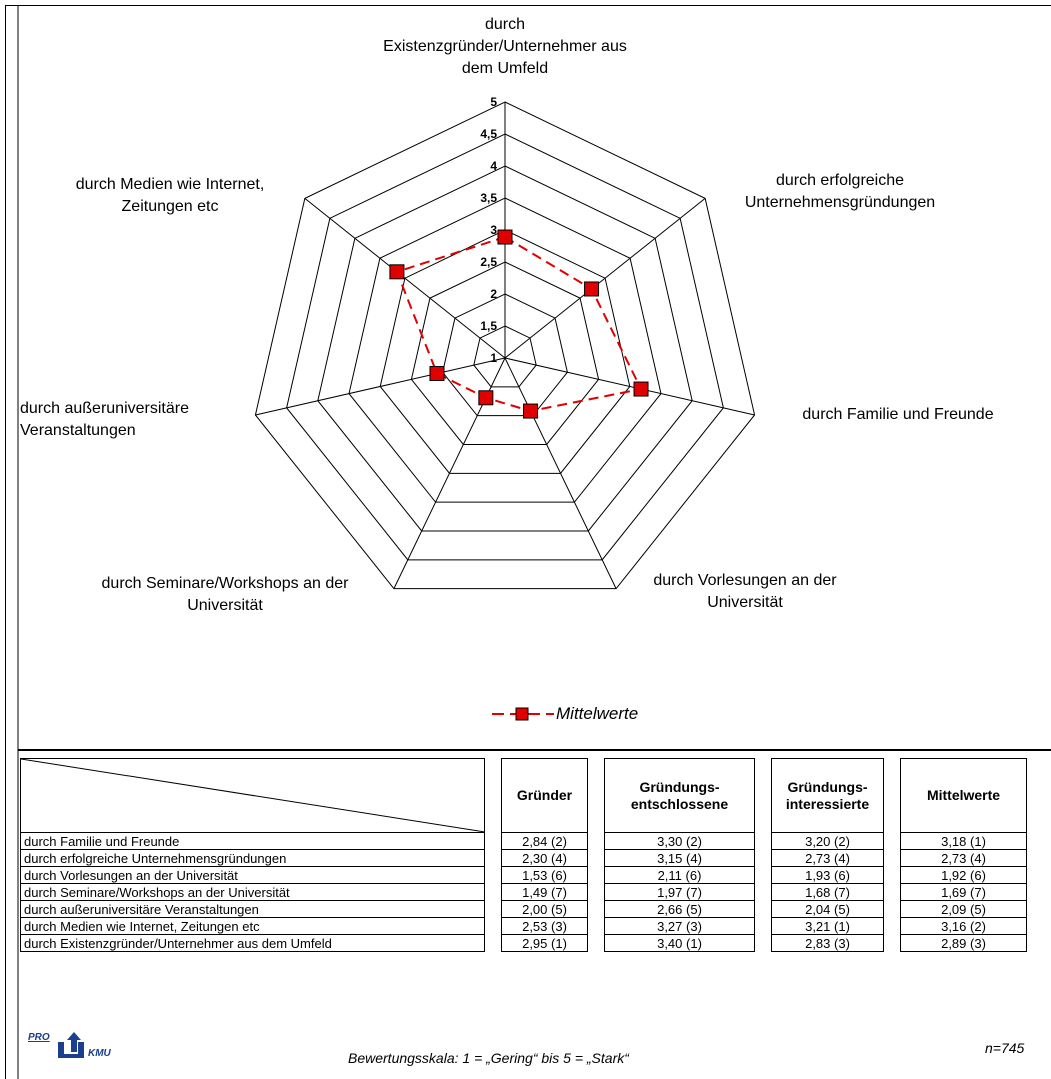 The image size is (1051, 1079). What do you see at coordinates (104, 419) in the screenshot?
I see `axis-label-ausseruni: durch außeruniversitäre Veranstaltungen` at bounding box center [104, 419].